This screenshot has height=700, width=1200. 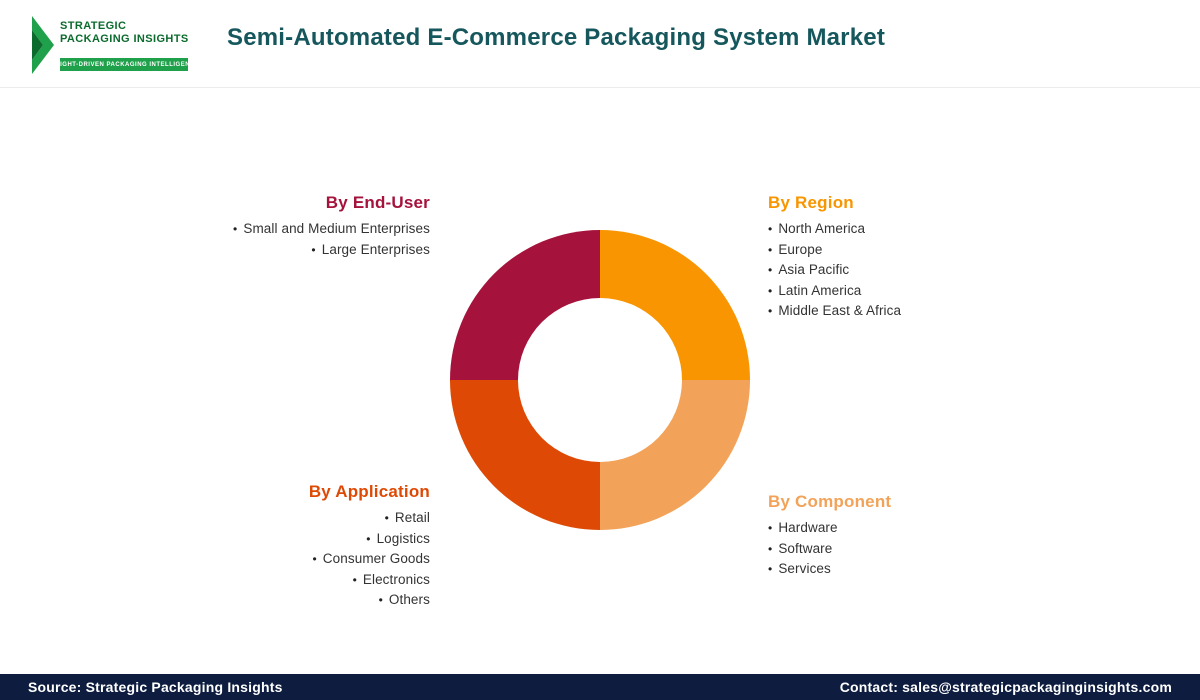 What do you see at coordinates (124, 64) in the screenshot?
I see `logo-tagline: INSIGHT-DRIVEN PACKAGING INTELLIGENCE` at bounding box center [124, 64].